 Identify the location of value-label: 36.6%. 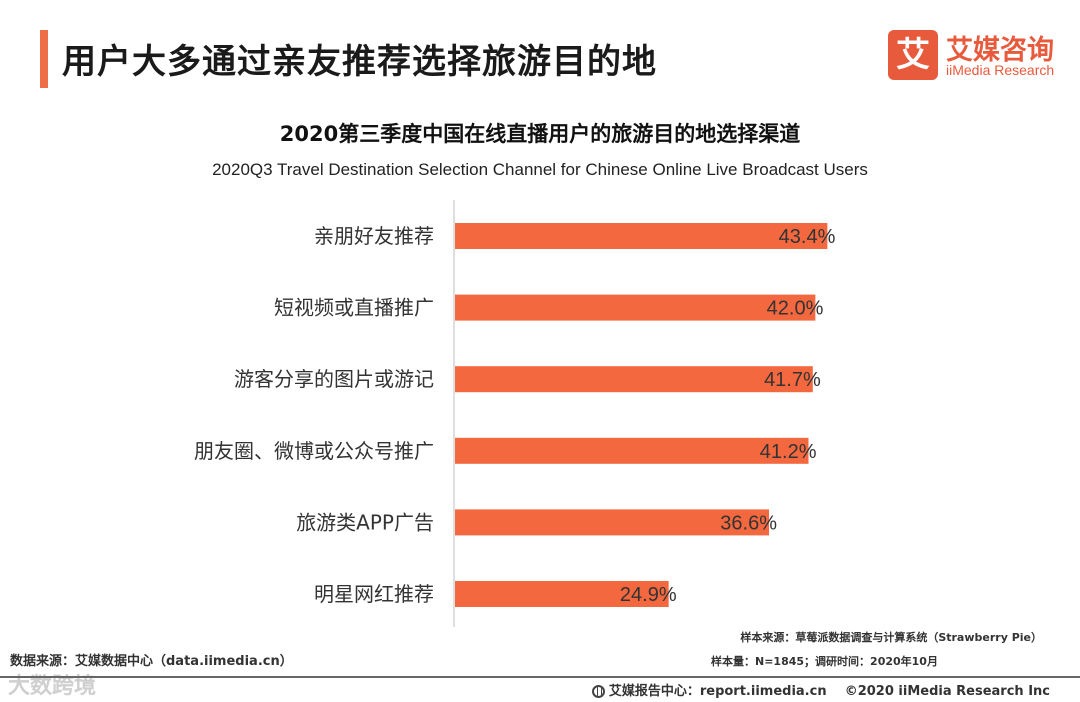
(748, 523).